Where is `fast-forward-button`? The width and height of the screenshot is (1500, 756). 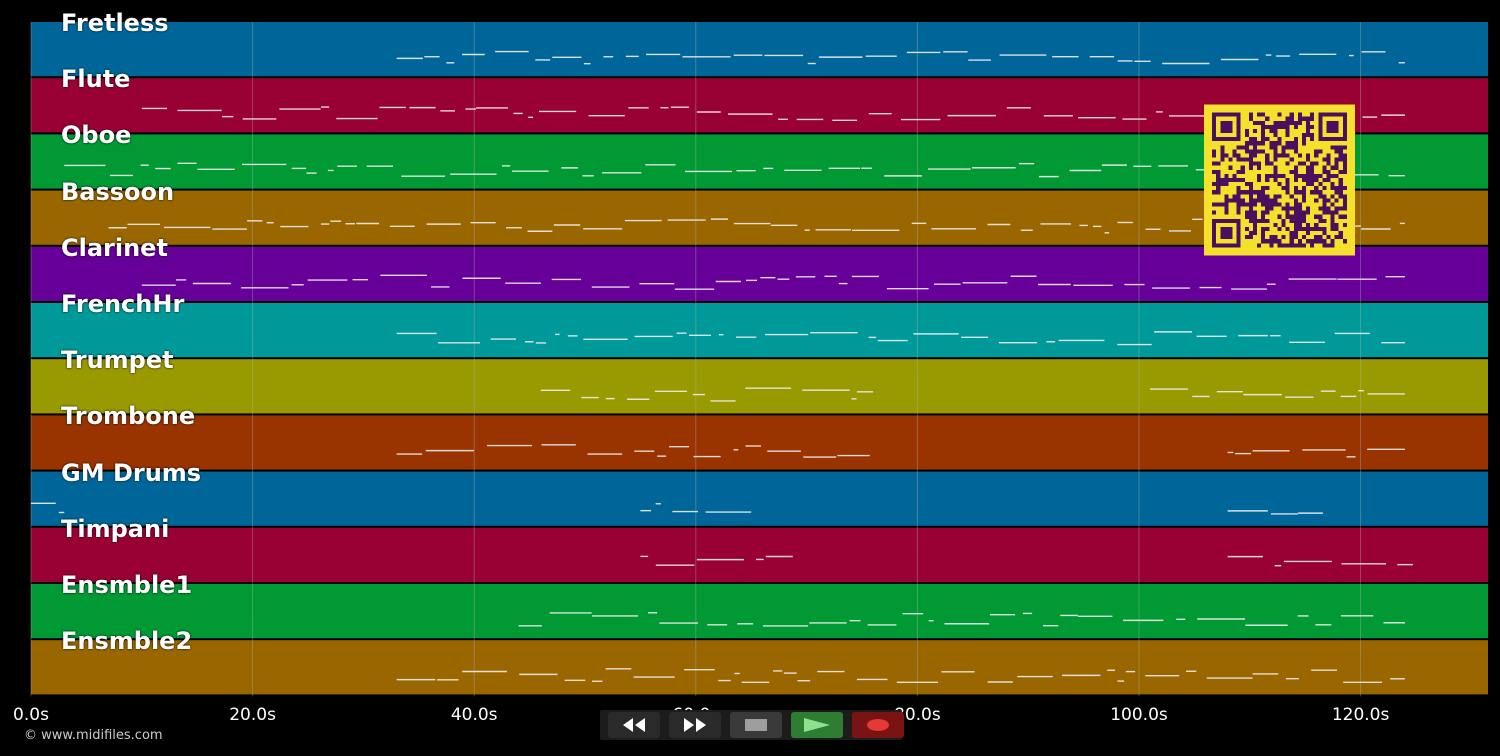 fast-forward-button is located at coordinates (695, 725).